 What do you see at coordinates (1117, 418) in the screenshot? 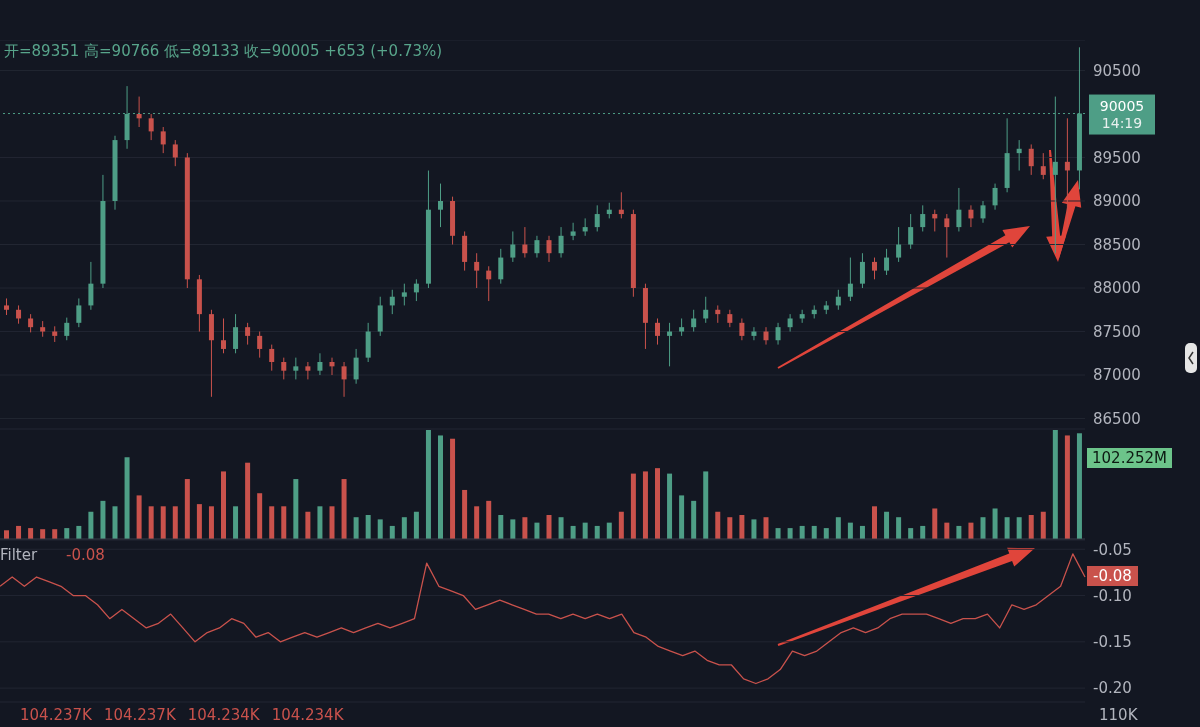
I see `y-tick-label: 86500` at bounding box center [1117, 418].